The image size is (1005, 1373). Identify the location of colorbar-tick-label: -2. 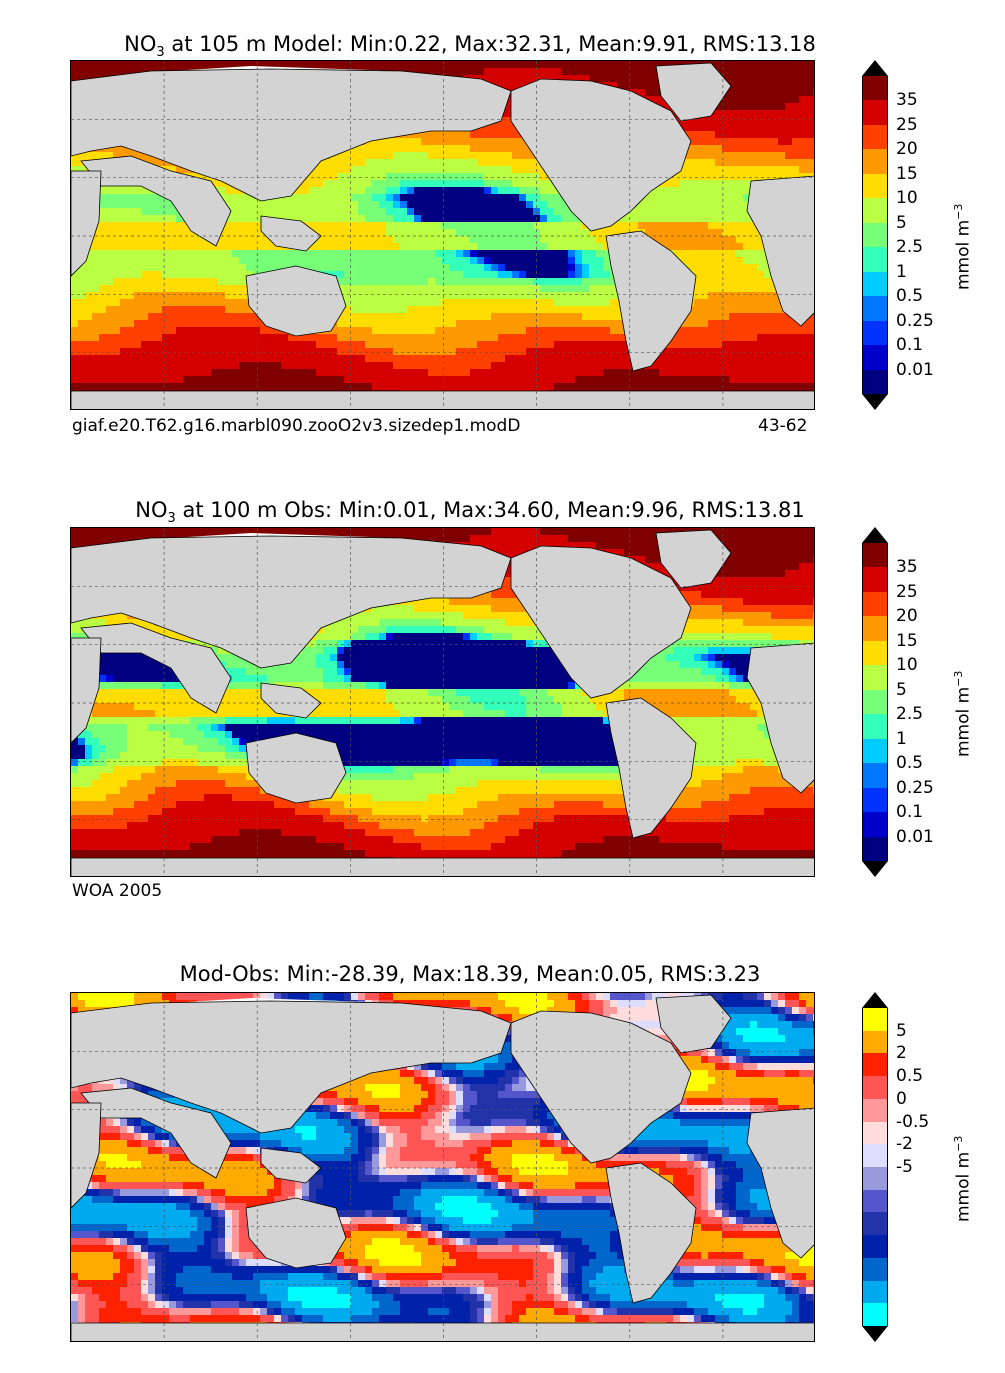
(904, 1144).